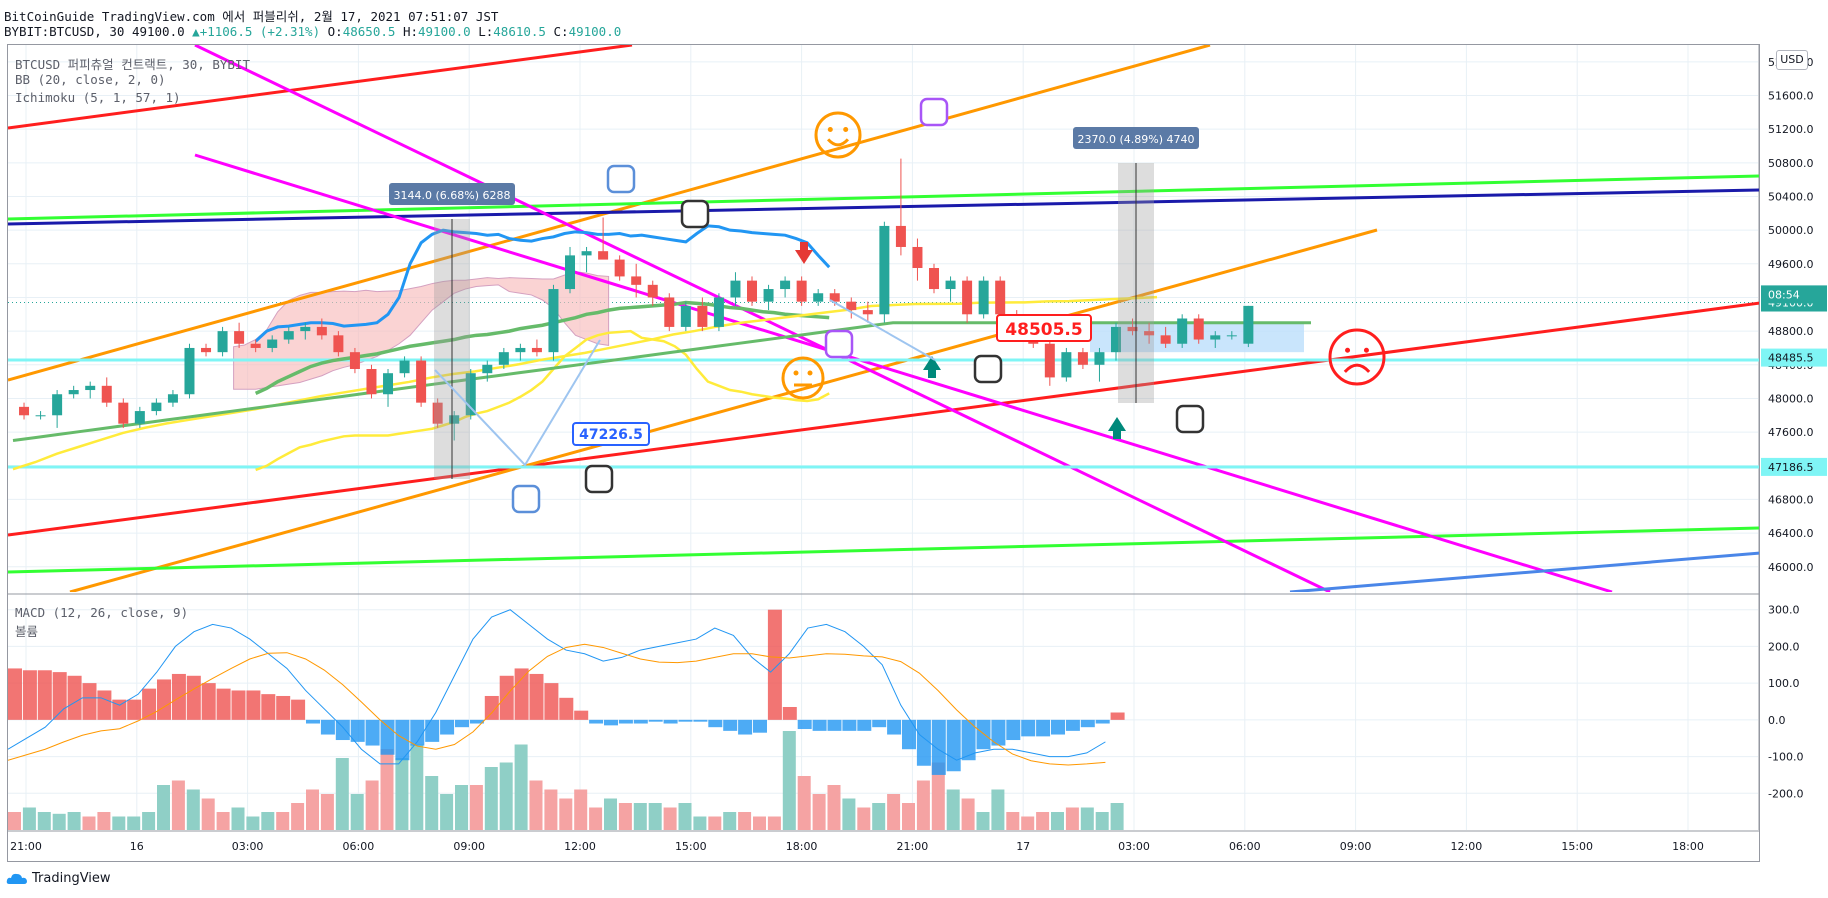  What do you see at coordinates (196, 31) in the screenshot?
I see `change-up-icon: ▲` at bounding box center [196, 31].